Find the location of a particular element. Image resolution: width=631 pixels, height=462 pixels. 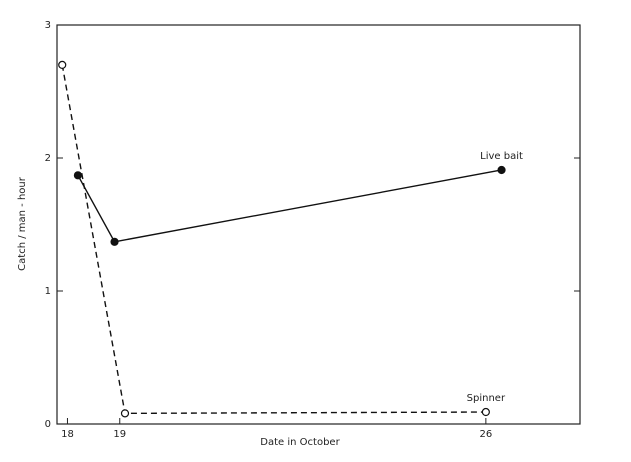

y-tick-label: 1 is located at coordinates (48, 291).